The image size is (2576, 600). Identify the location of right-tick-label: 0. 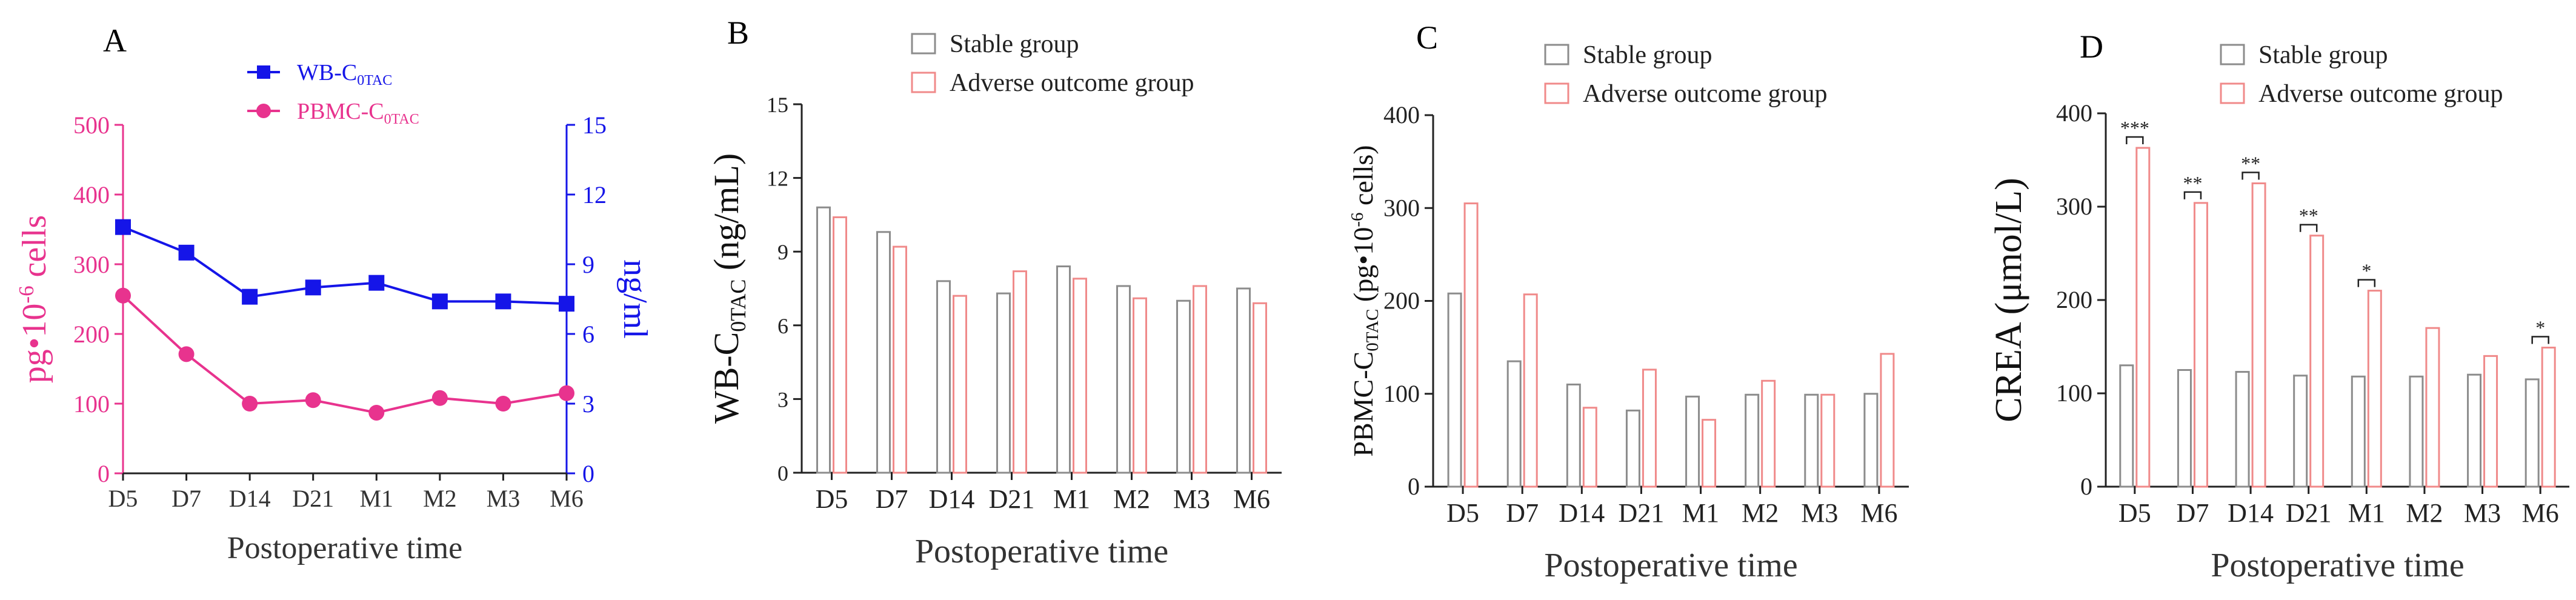
(588, 473).